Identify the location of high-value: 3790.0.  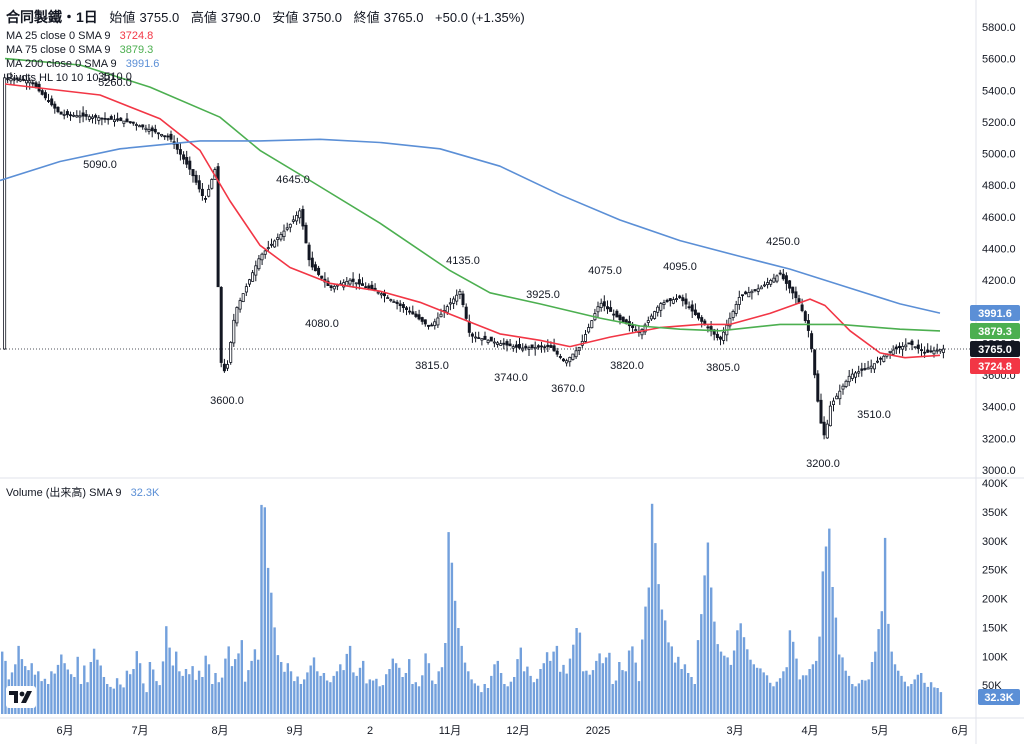
(240, 17).